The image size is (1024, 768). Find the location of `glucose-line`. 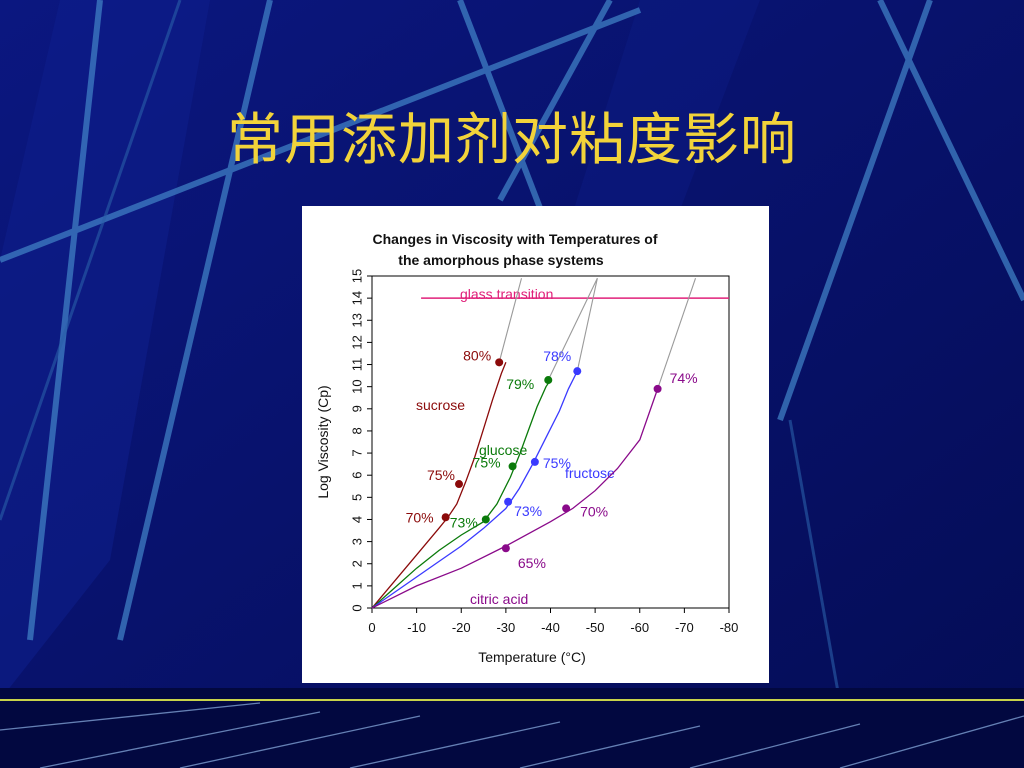

glucose-line is located at coordinates (461, 494).